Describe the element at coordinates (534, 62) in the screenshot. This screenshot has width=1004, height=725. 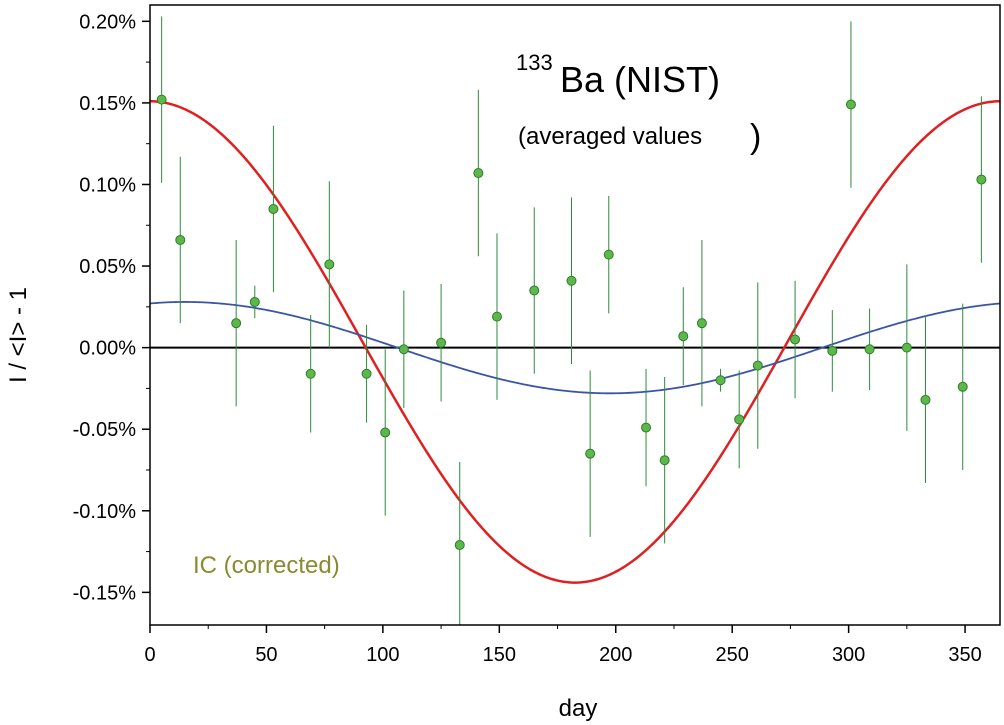
I see `chart-title-superscript: 133` at that location.